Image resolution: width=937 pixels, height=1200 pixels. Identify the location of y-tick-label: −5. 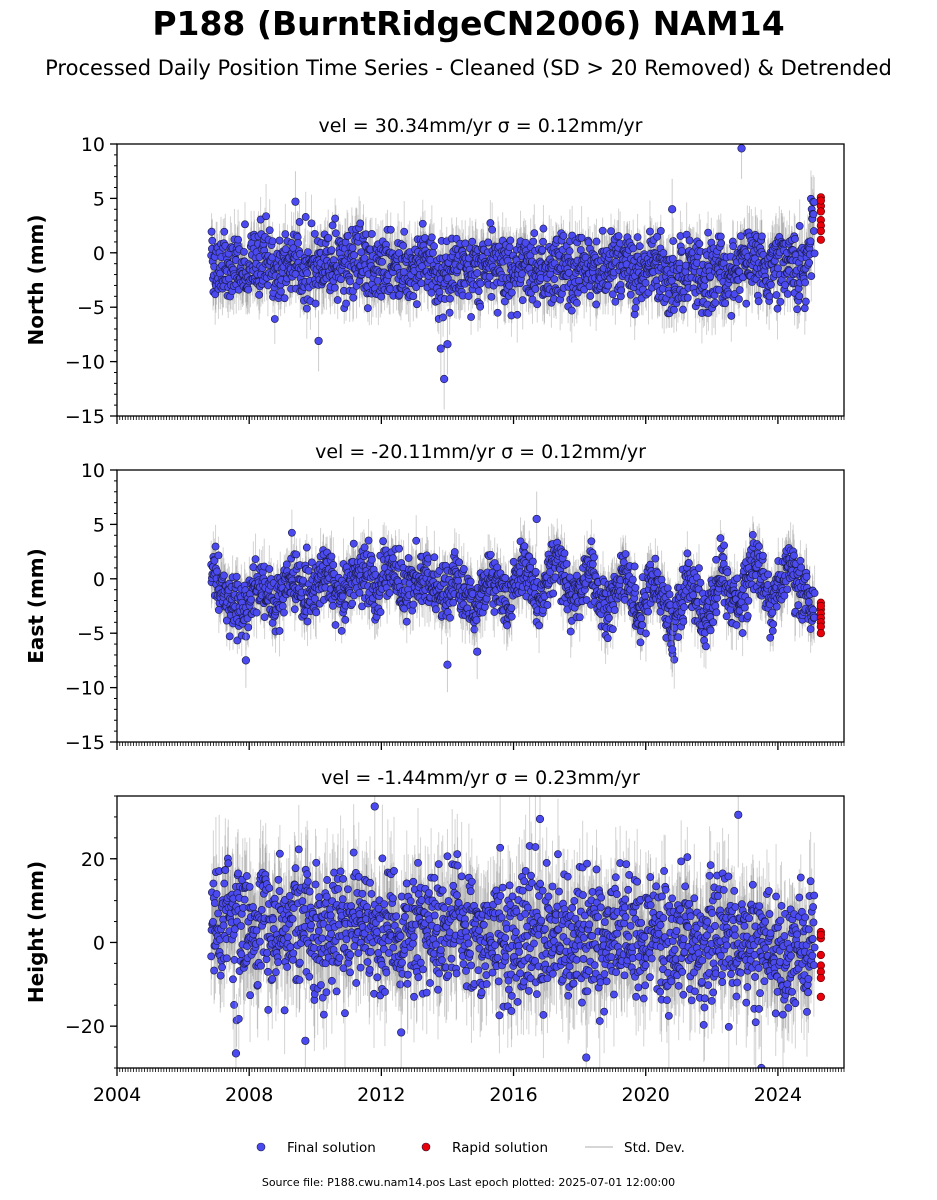
(91, 308).